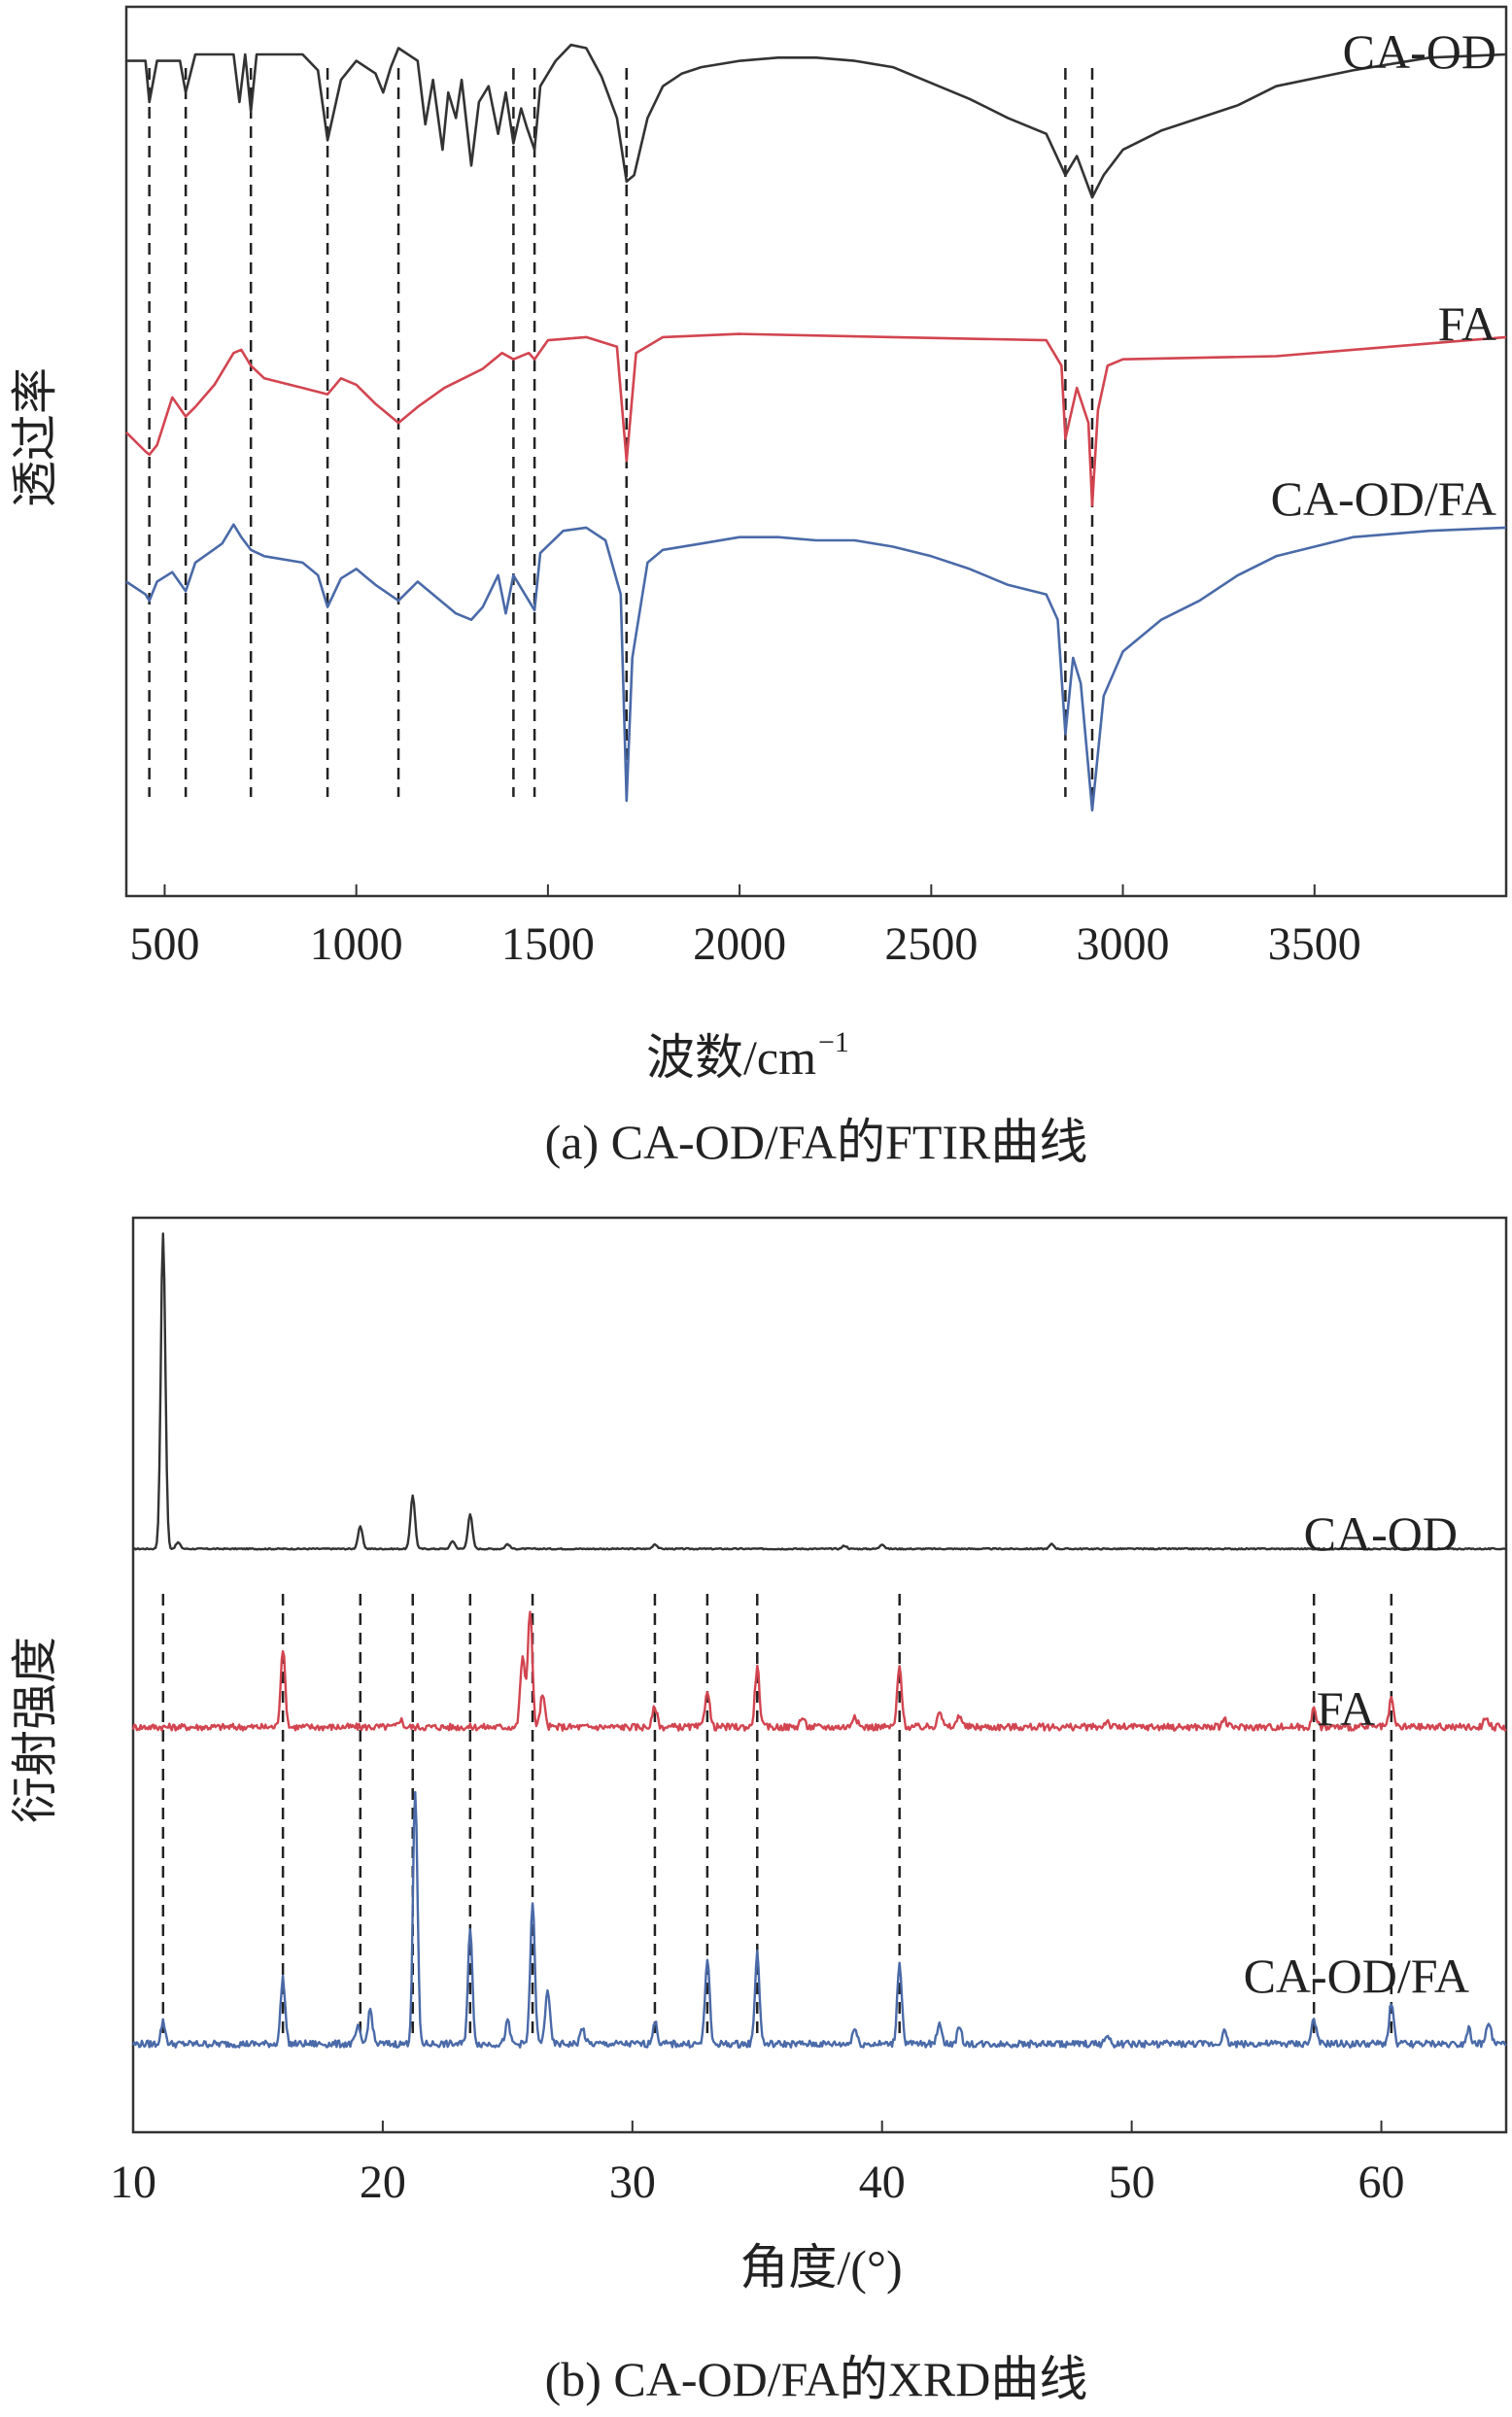 The height and width of the screenshot is (2417, 1512). I want to click on xrd-x-tick-label: 40, so click(882, 2182).